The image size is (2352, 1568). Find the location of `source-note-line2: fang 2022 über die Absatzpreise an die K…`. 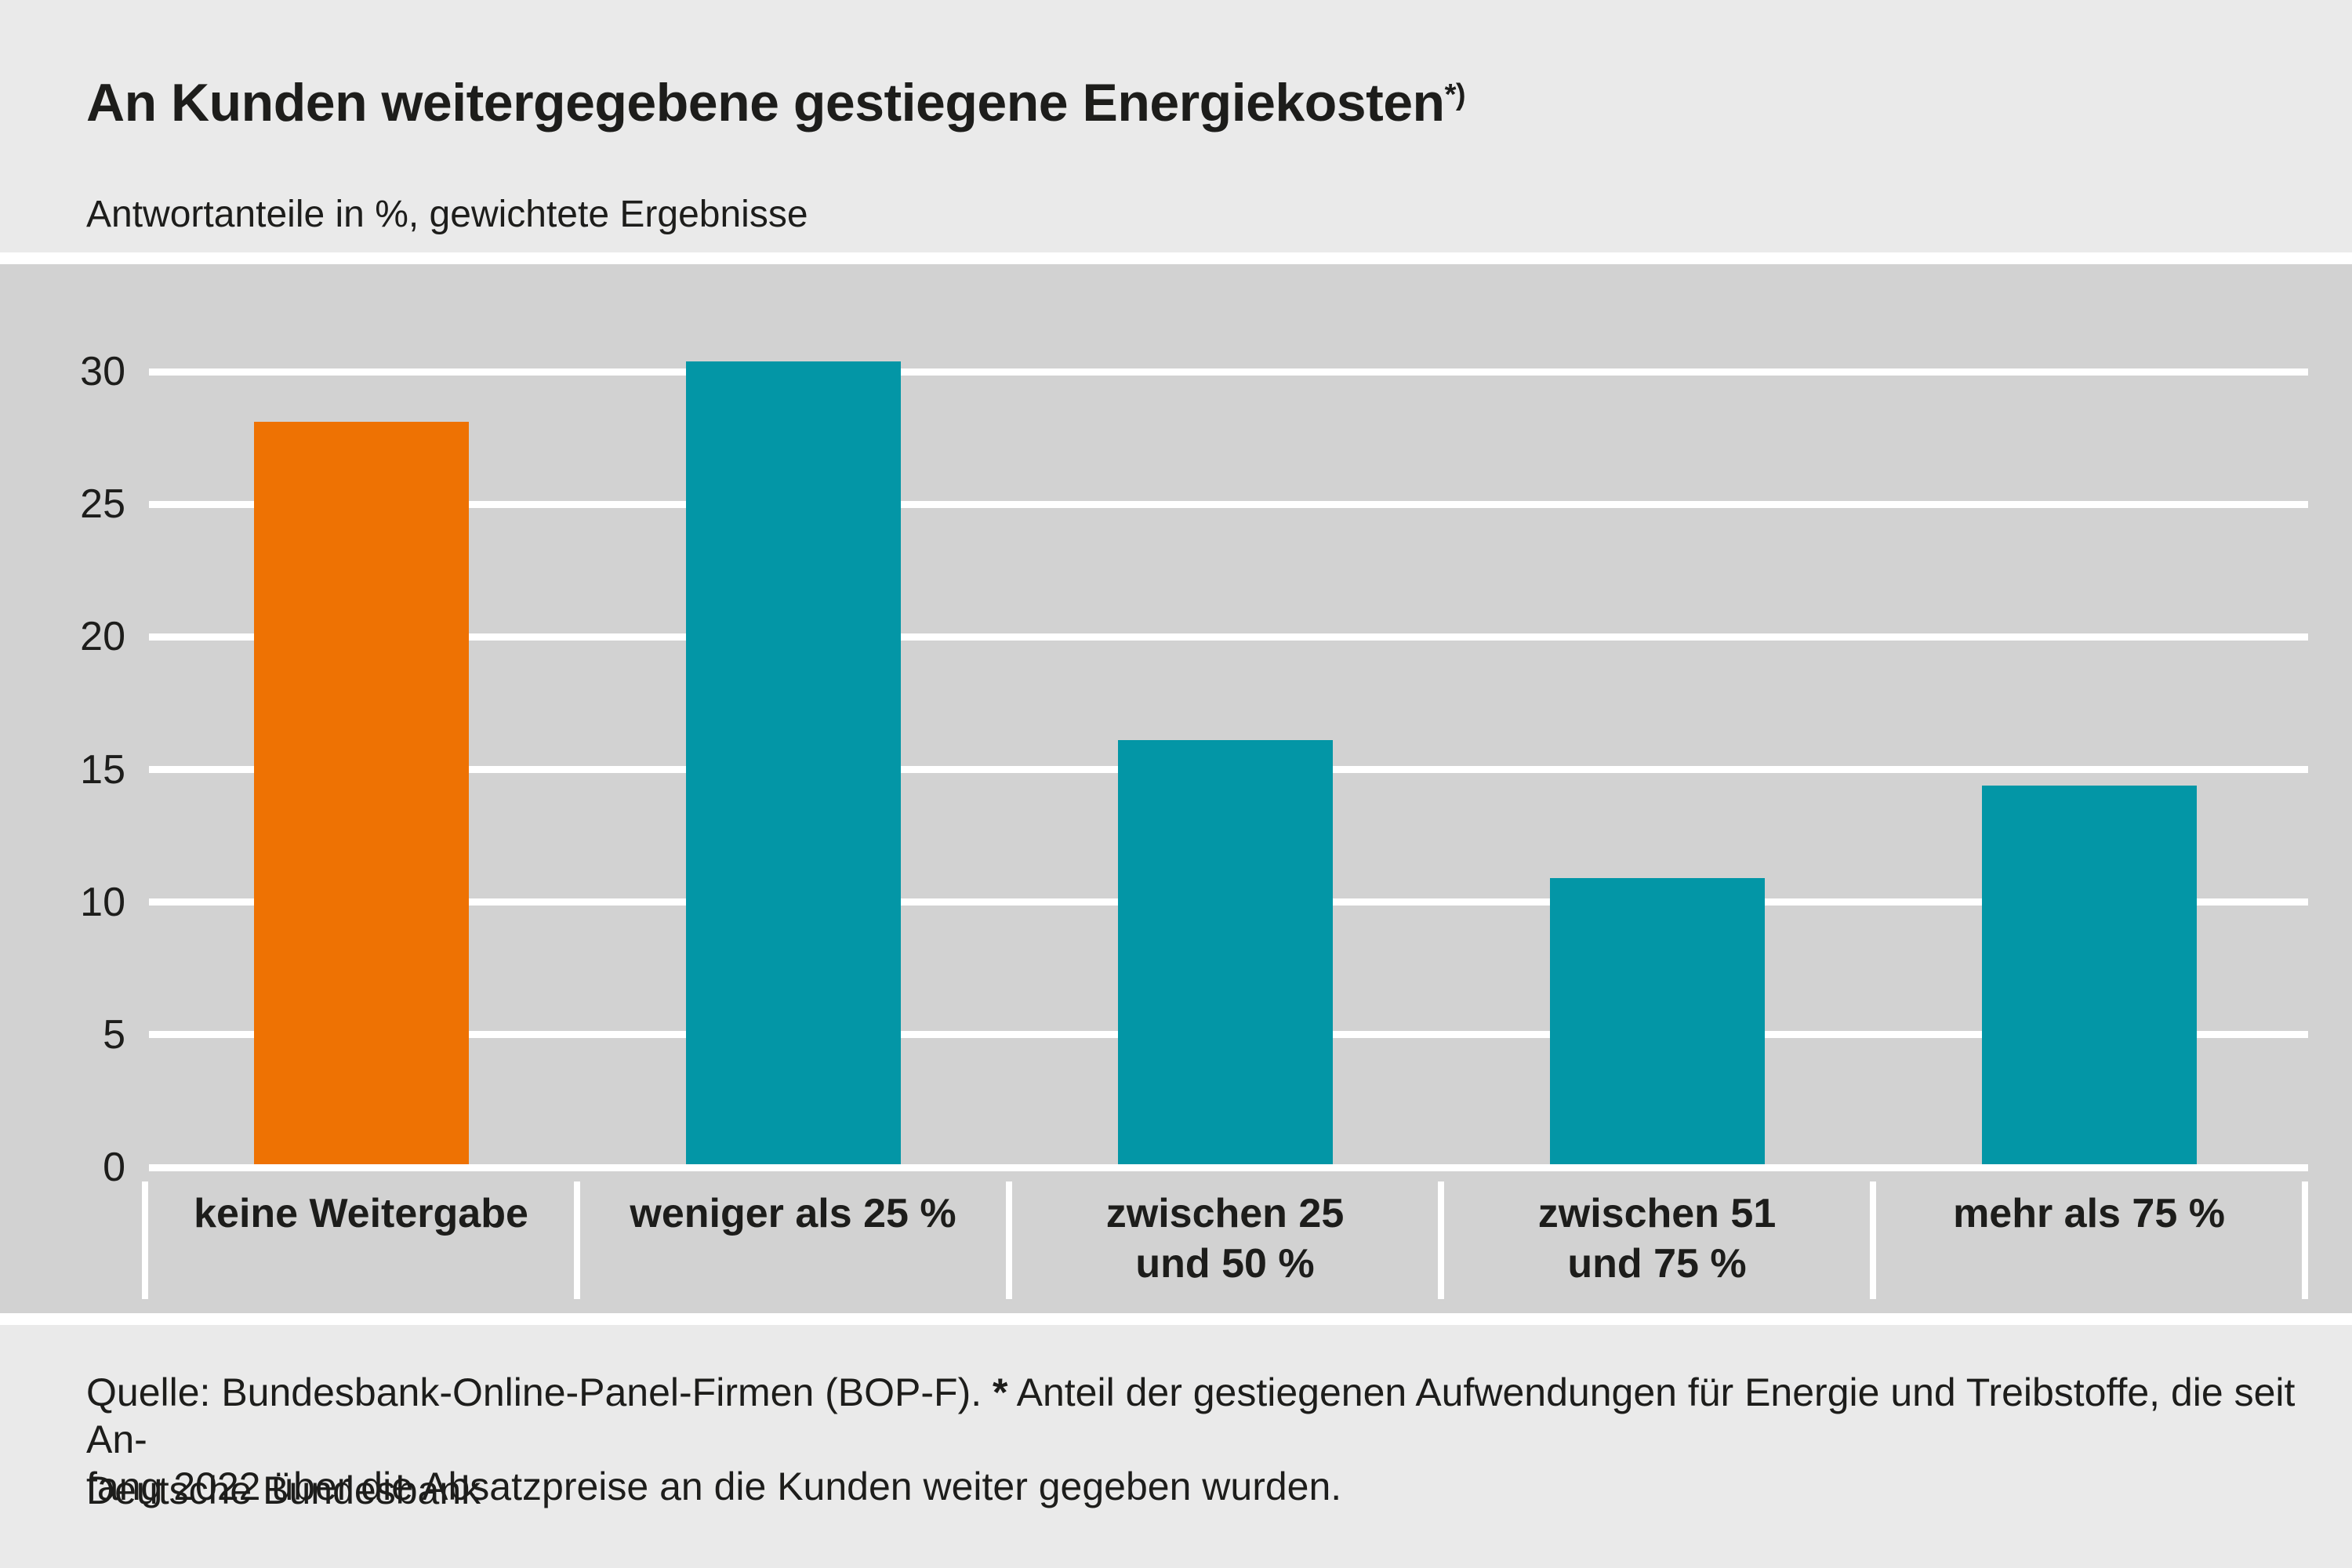

source-note-line2: fang 2022 über die Absatzpreise an die K… is located at coordinates (714, 1486).